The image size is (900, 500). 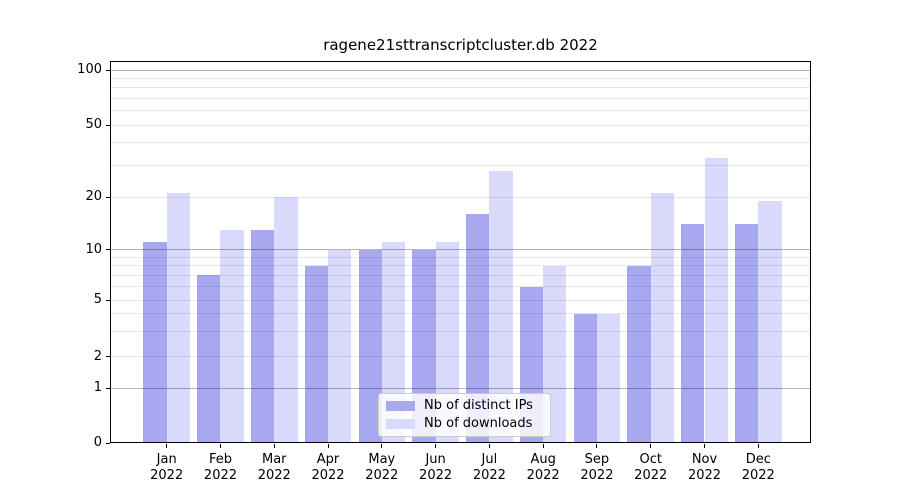 What do you see at coordinates (274, 459) in the screenshot?
I see `x-tick-month: Mar` at bounding box center [274, 459].